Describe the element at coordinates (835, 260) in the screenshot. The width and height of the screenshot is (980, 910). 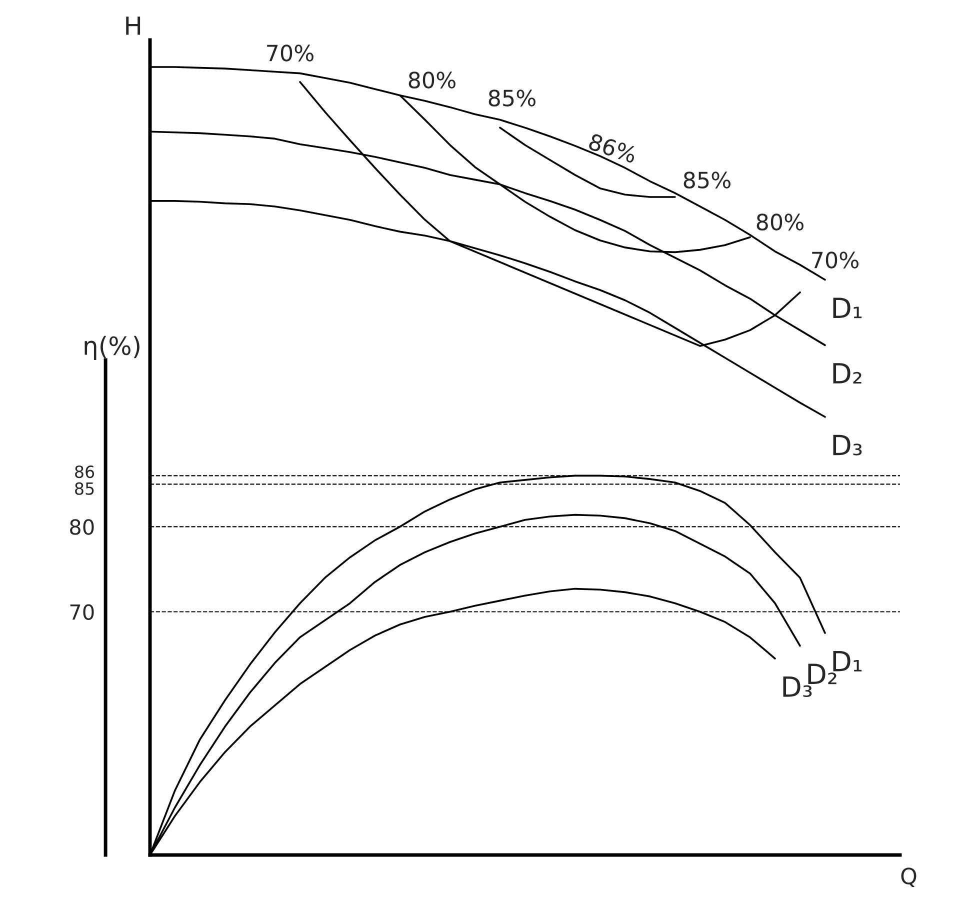
I see `annotation: 70%` at that location.